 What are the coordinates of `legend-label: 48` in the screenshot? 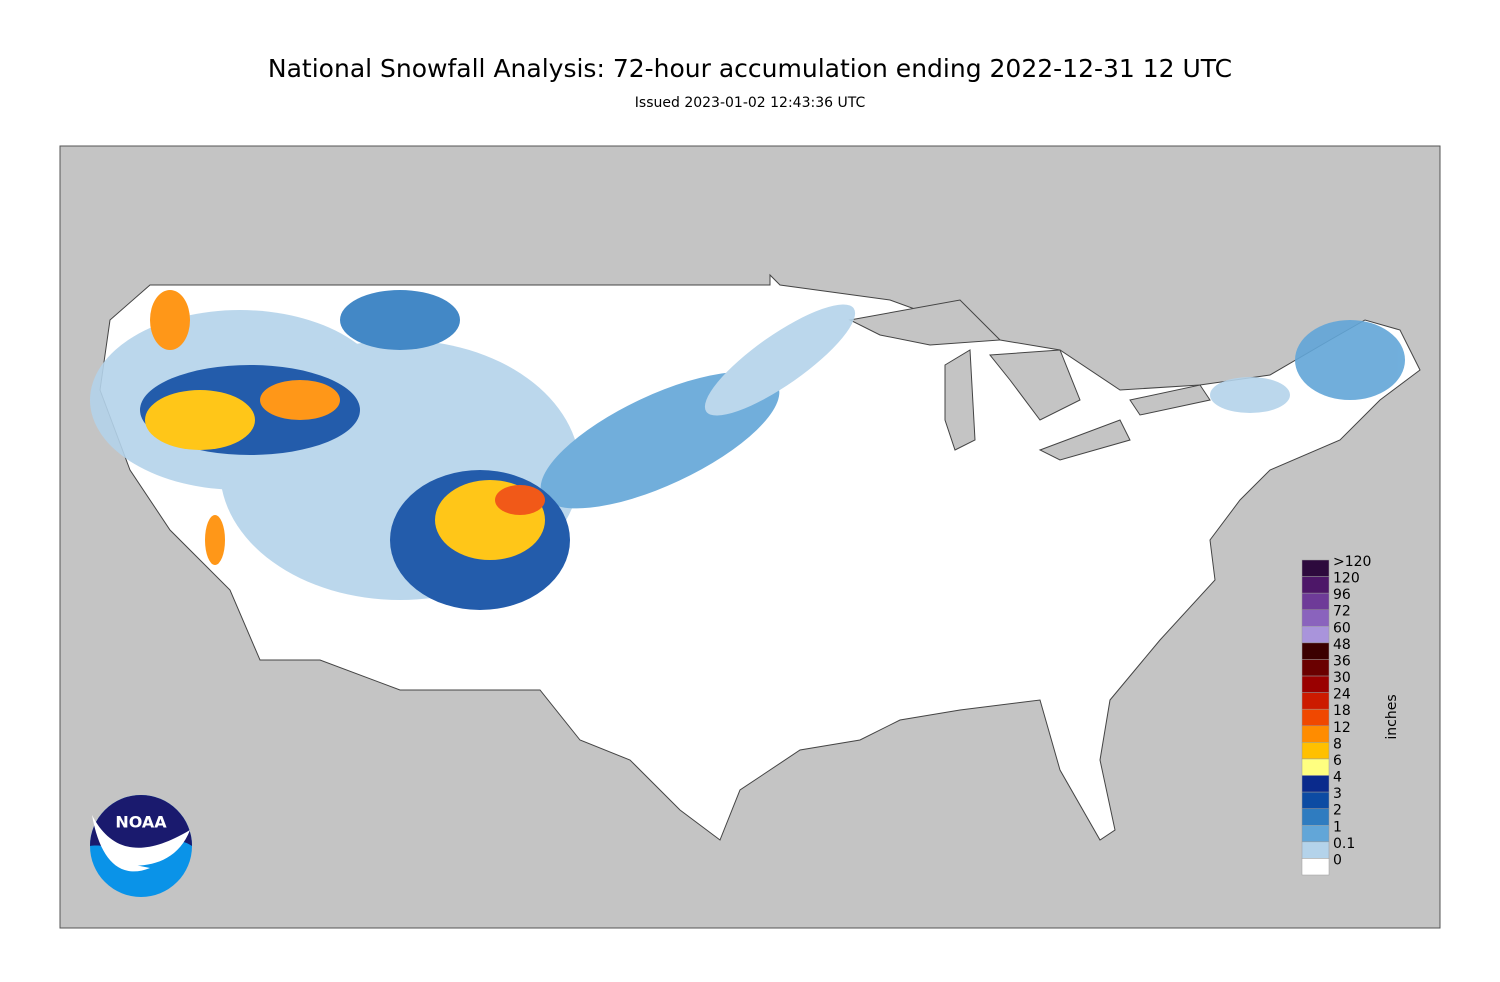 It's located at (1342, 645).